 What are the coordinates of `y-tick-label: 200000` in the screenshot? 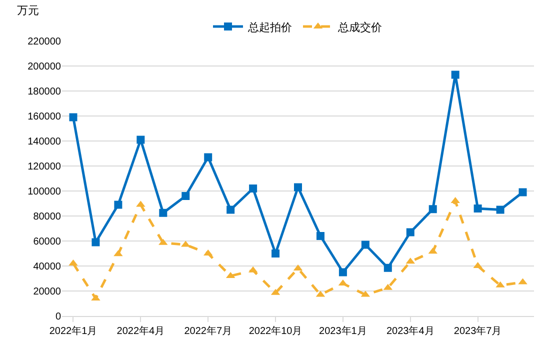 It's located at (45, 67).